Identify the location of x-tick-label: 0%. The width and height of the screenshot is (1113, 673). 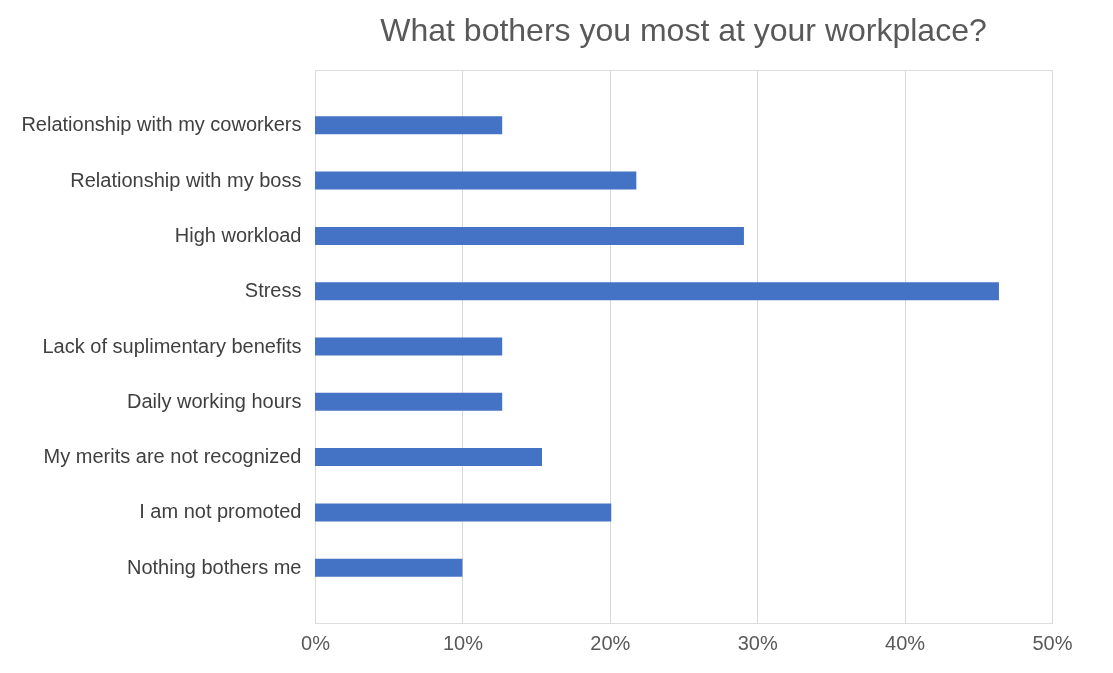
(316, 642).